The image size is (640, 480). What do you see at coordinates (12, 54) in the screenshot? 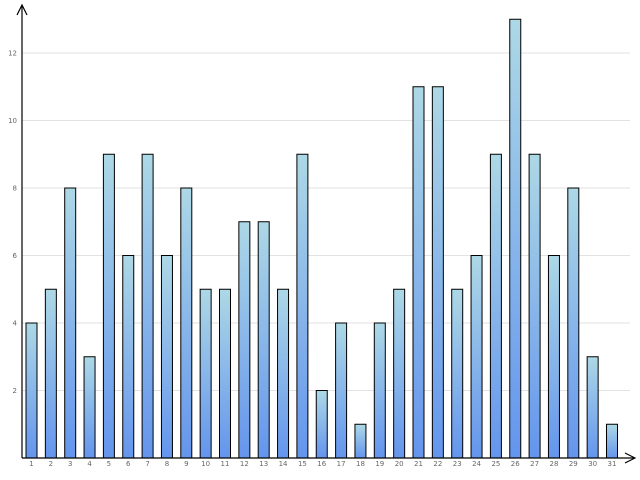
I see `y-tick-label: 12` at bounding box center [12, 54].